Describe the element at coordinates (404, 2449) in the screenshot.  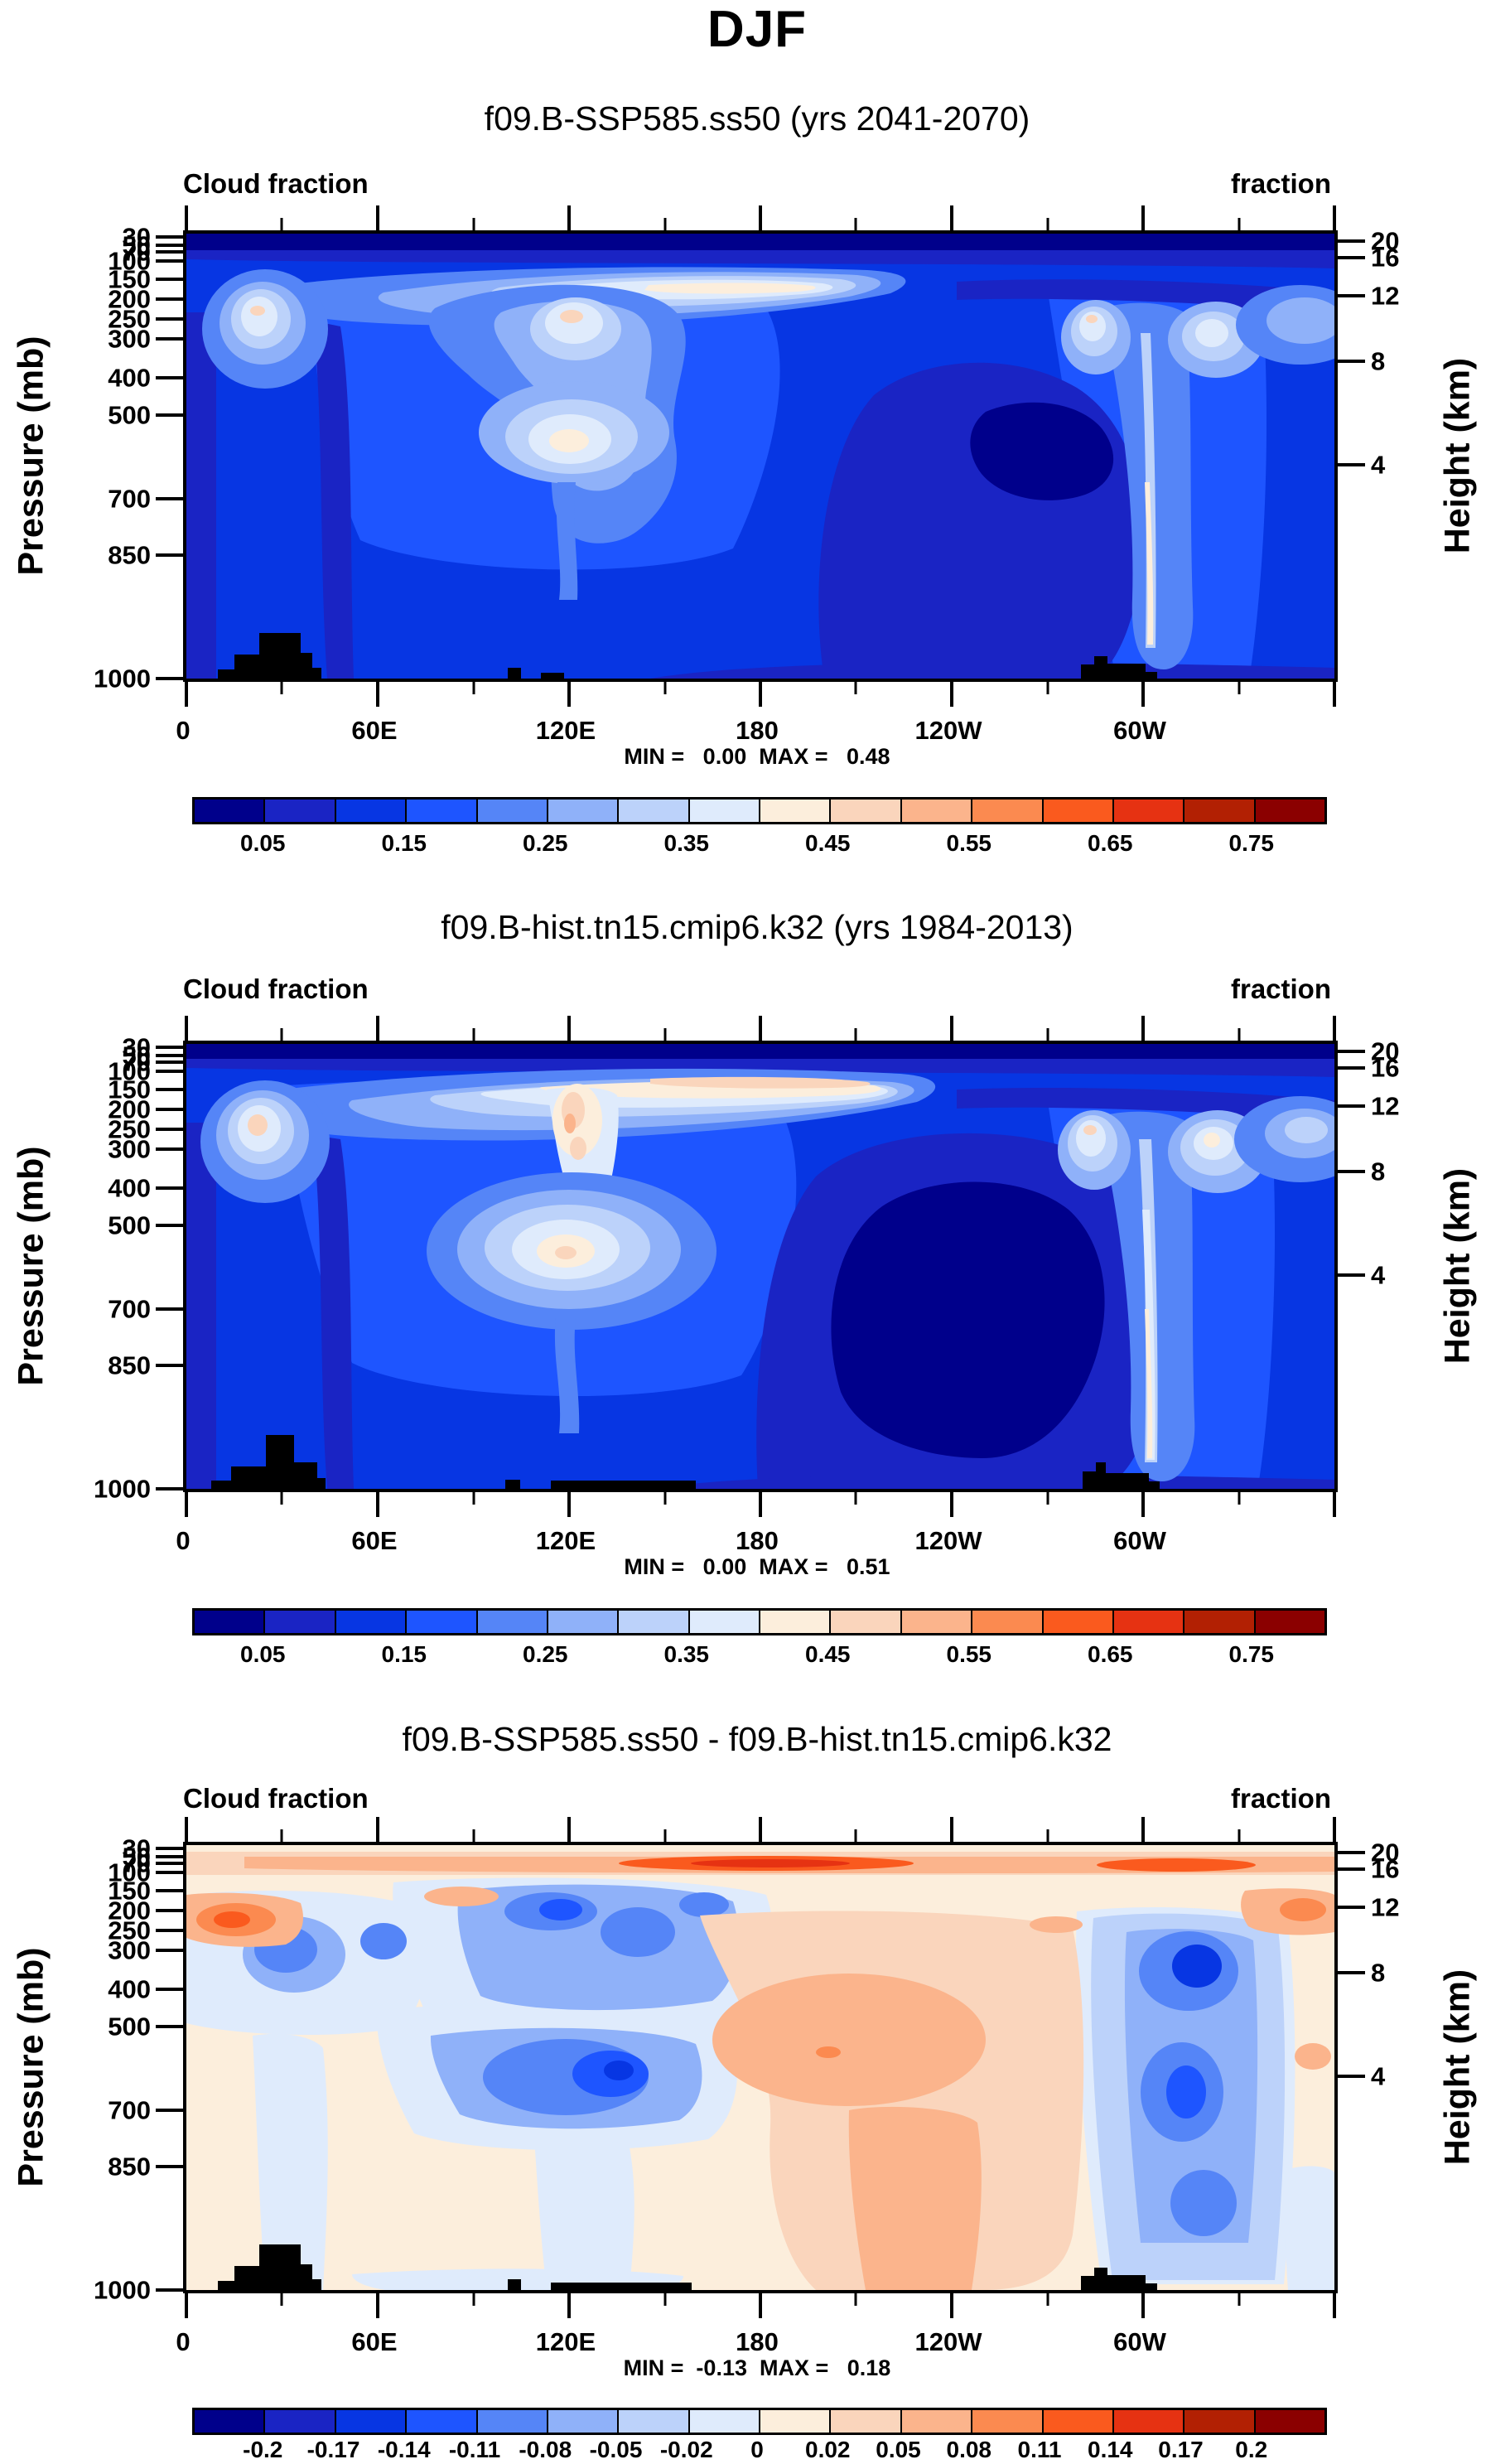
I see `colorbar-tick-label: -0.14` at that location.